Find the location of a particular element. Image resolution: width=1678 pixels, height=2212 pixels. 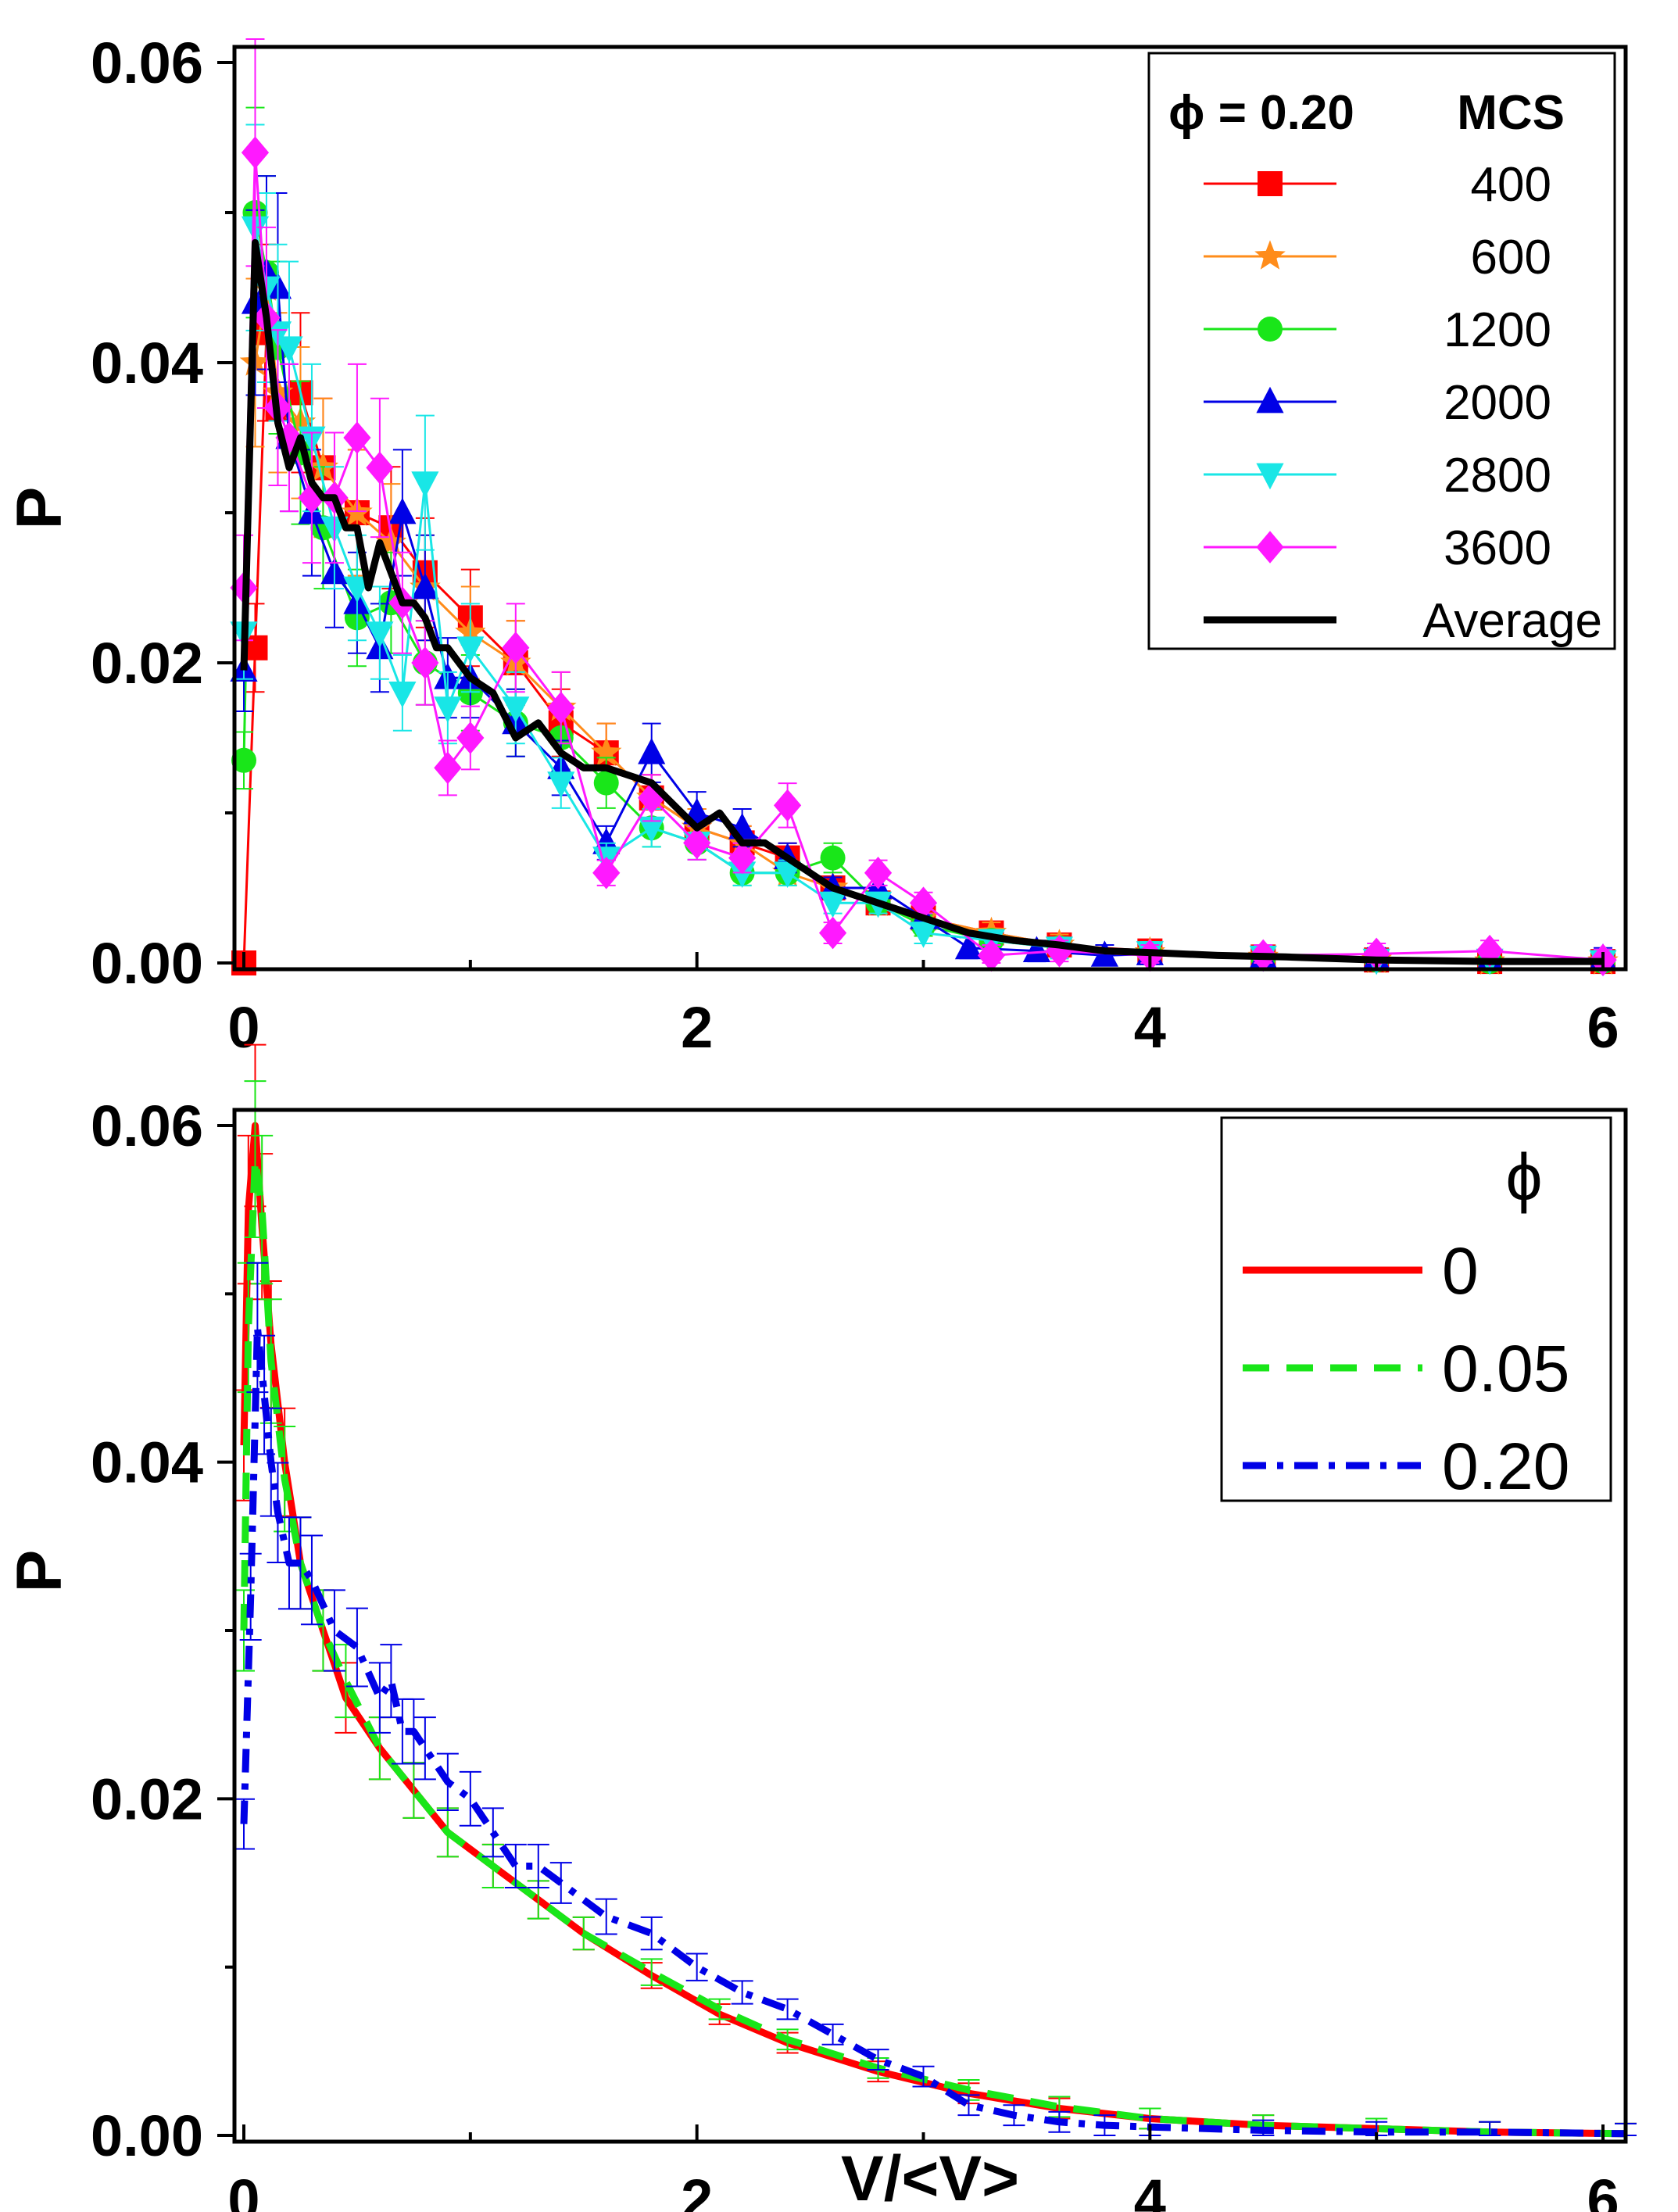

legend-label: 2000 is located at coordinates (1497, 403).